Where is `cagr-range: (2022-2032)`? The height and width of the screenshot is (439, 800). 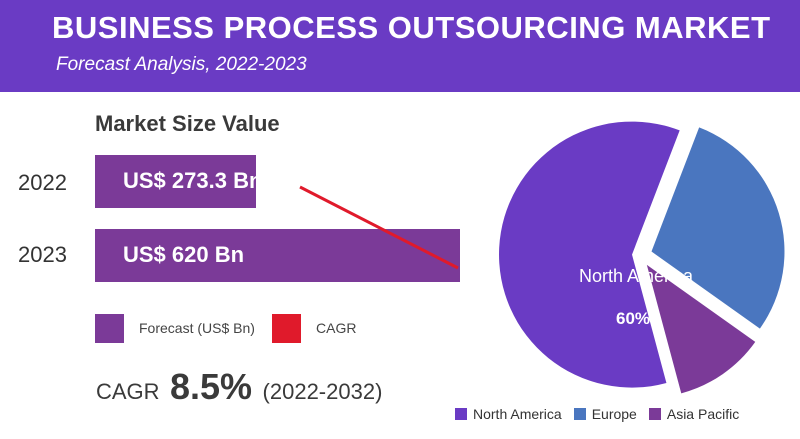 cagr-range: (2022-2032) is located at coordinates (322, 391).